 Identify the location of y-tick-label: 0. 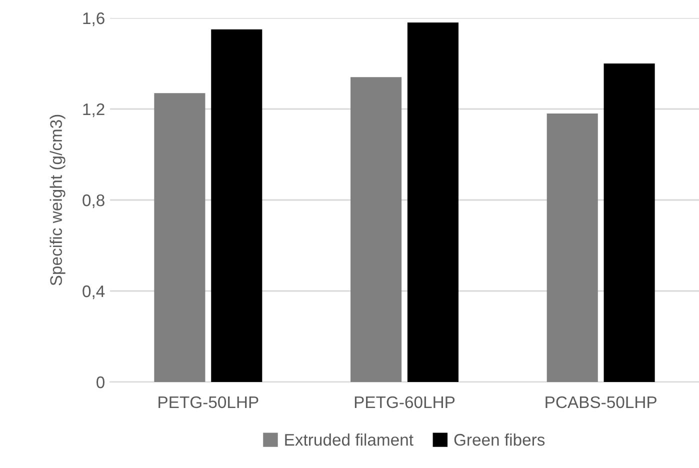
(100, 382).